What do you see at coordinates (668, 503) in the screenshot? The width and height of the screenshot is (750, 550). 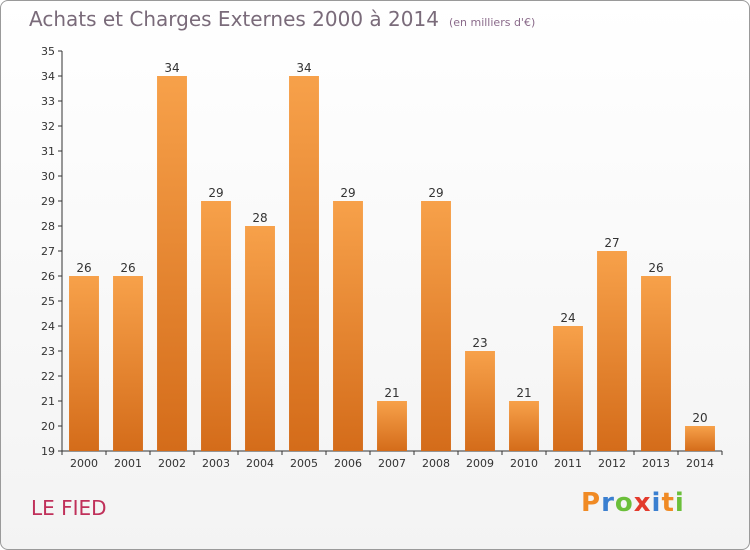 I see `logo-letter: t` at bounding box center [668, 503].